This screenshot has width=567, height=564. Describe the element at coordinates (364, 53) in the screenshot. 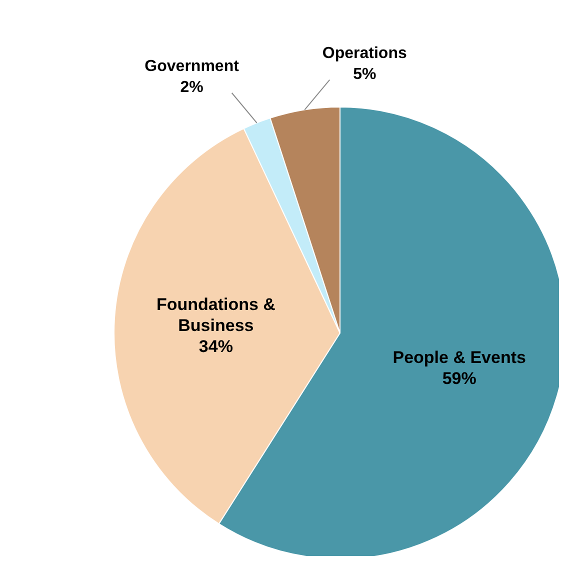

I see `slice-label: Operations` at that location.